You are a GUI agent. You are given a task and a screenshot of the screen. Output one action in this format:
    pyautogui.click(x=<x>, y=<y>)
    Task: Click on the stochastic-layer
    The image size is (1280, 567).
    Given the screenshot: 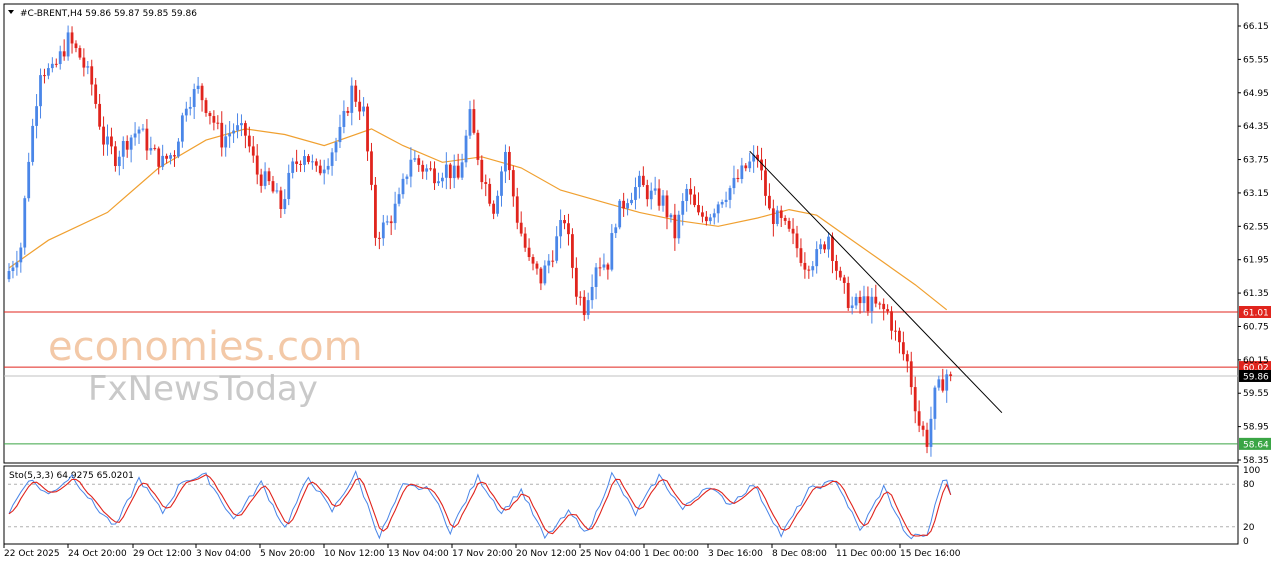 What is the action you would take?
    pyautogui.click(x=623, y=505)
    